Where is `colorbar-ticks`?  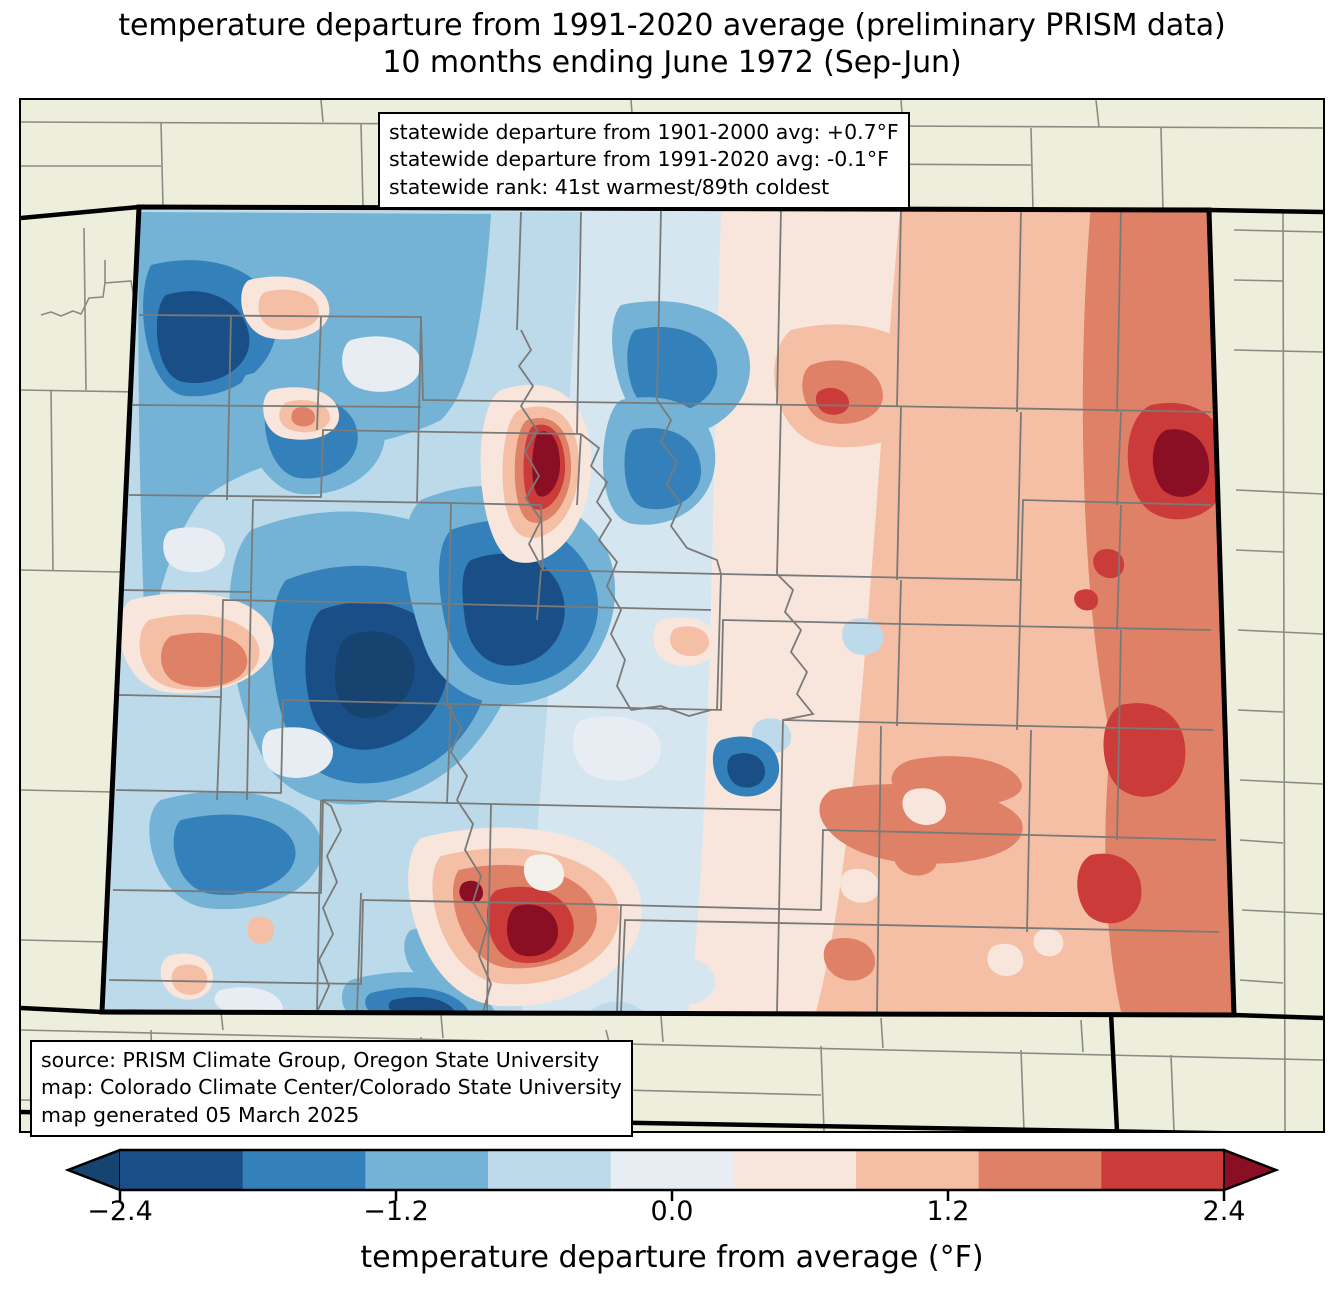 colorbar-ticks is located at coordinates (672, 1195).